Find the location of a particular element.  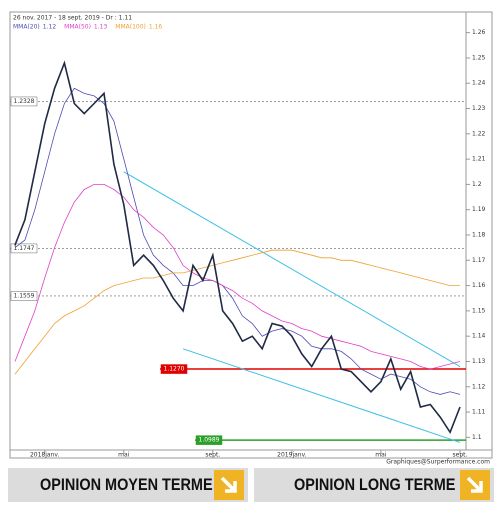

y-tick-label: 1.21 is located at coordinates (479, 159).